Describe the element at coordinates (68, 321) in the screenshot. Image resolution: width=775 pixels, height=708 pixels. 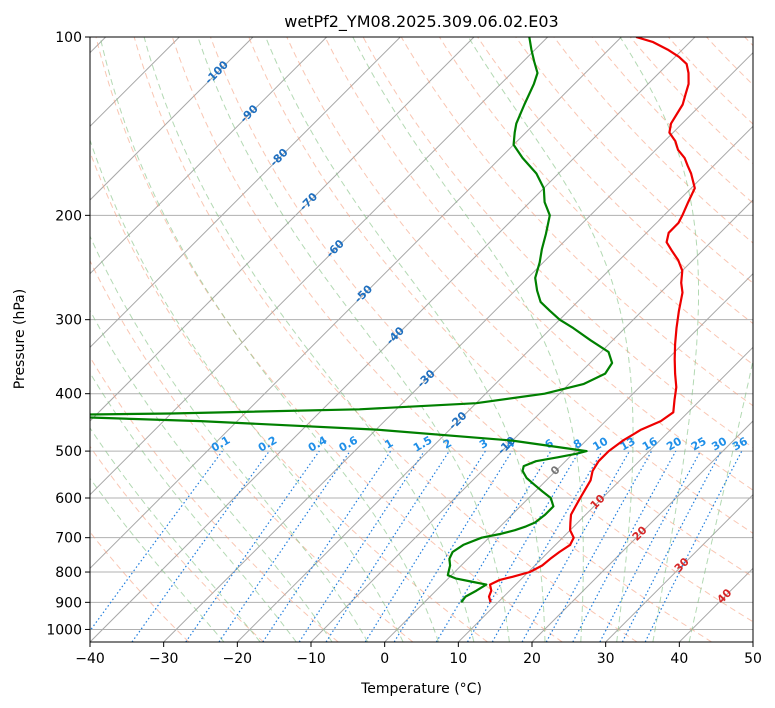
I see `y-tick-label: 300` at that location.